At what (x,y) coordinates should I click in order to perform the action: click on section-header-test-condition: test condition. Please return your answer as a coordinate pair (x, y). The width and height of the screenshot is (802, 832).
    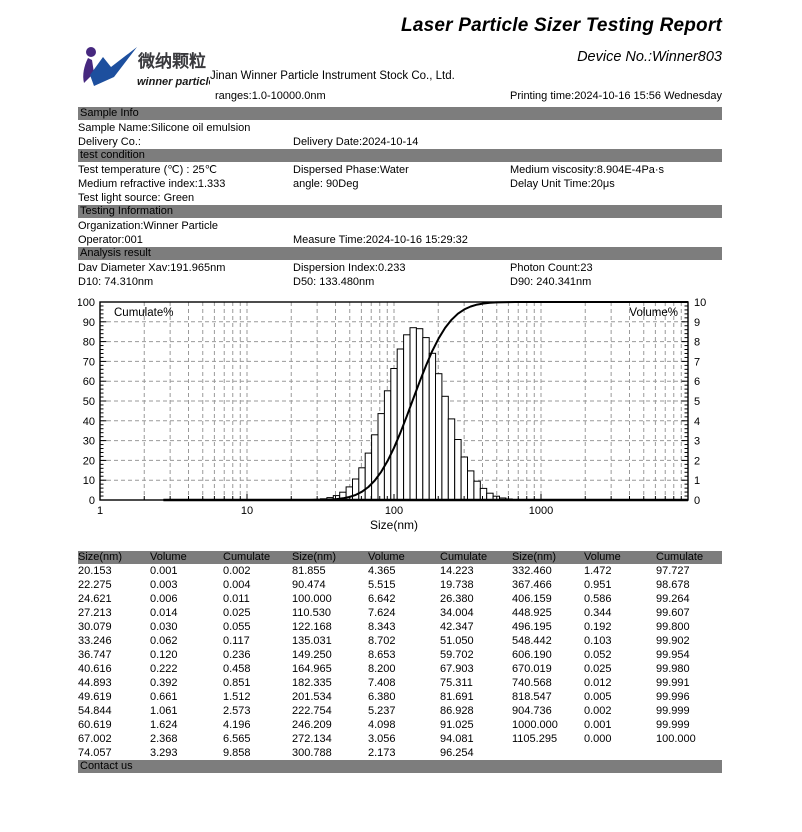
    Looking at the image, I should click on (400, 155).